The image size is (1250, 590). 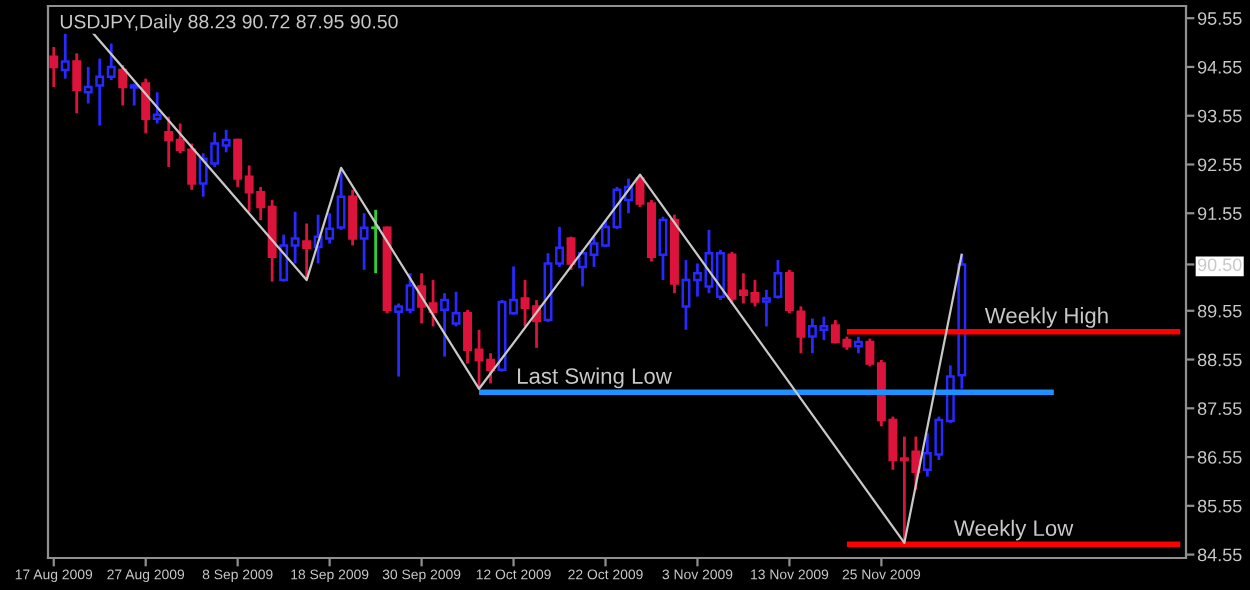 I want to click on y-tick-label: 91.55, so click(x=1219, y=213).